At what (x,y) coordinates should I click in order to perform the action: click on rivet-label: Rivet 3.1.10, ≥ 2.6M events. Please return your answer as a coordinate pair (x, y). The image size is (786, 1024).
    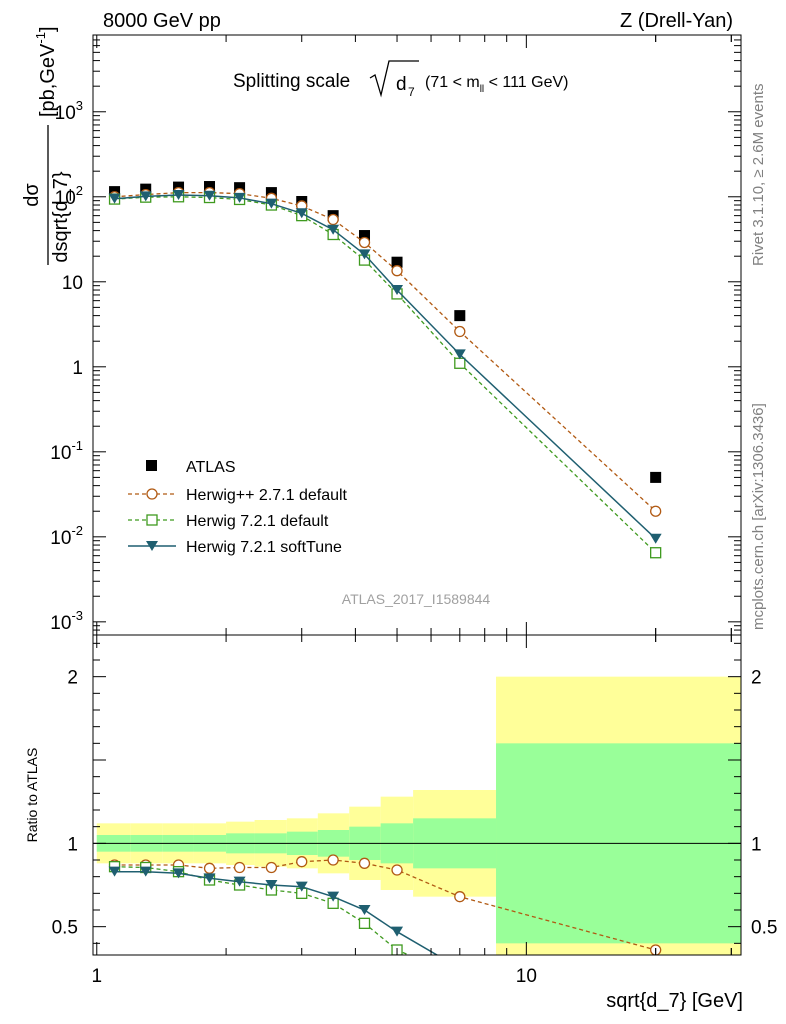
    Looking at the image, I should click on (758, 175).